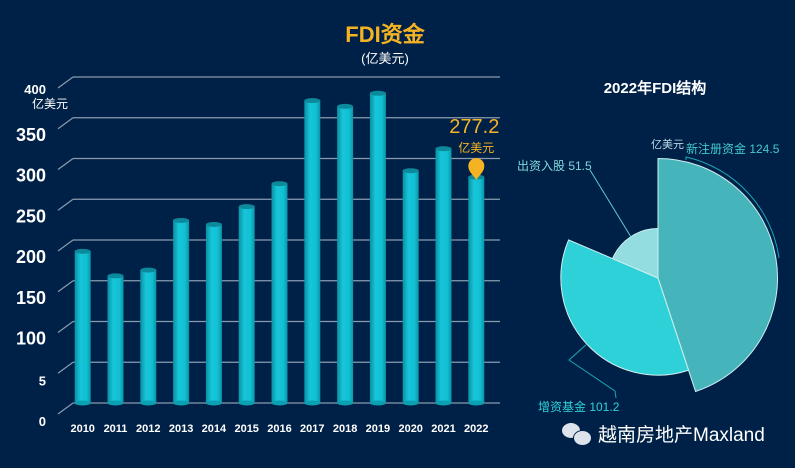 Image resolution: width=795 pixels, height=468 pixels. What do you see at coordinates (82, 327) in the screenshot?
I see `bar-2010` at bounding box center [82, 327].